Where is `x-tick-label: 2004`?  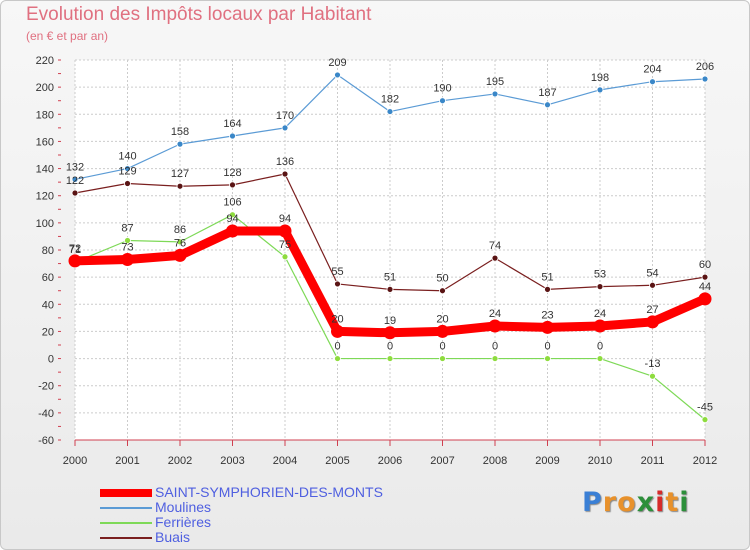
x-tick-label: 2004 is located at coordinates (285, 461).